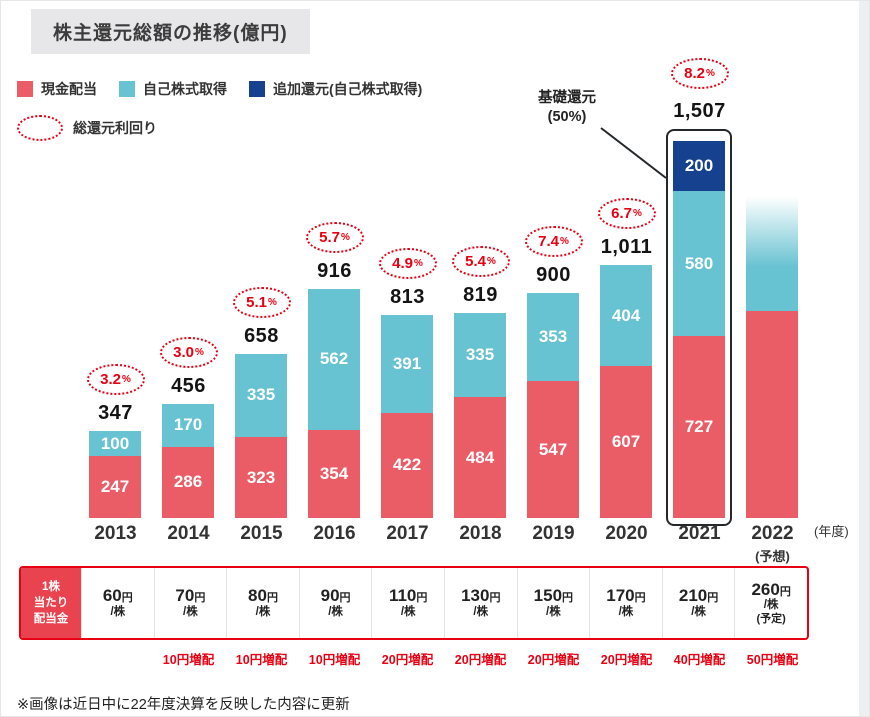  Describe the element at coordinates (626, 316) in the screenshot. I see `share-buyback-segment: 404` at that location.